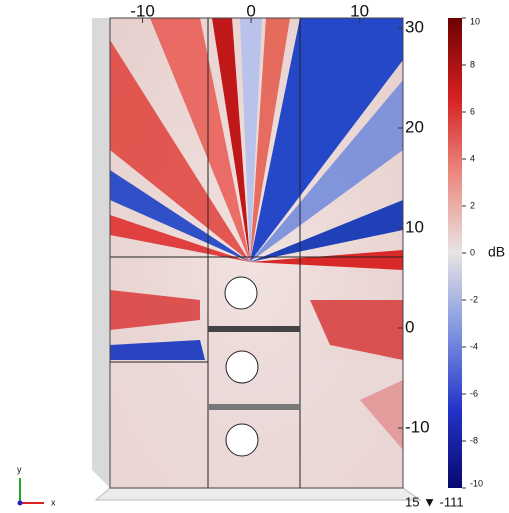 The width and height of the screenshot is (509, 513). I want to click on corner-label: 15 ▼ -111, so click(434, 501).